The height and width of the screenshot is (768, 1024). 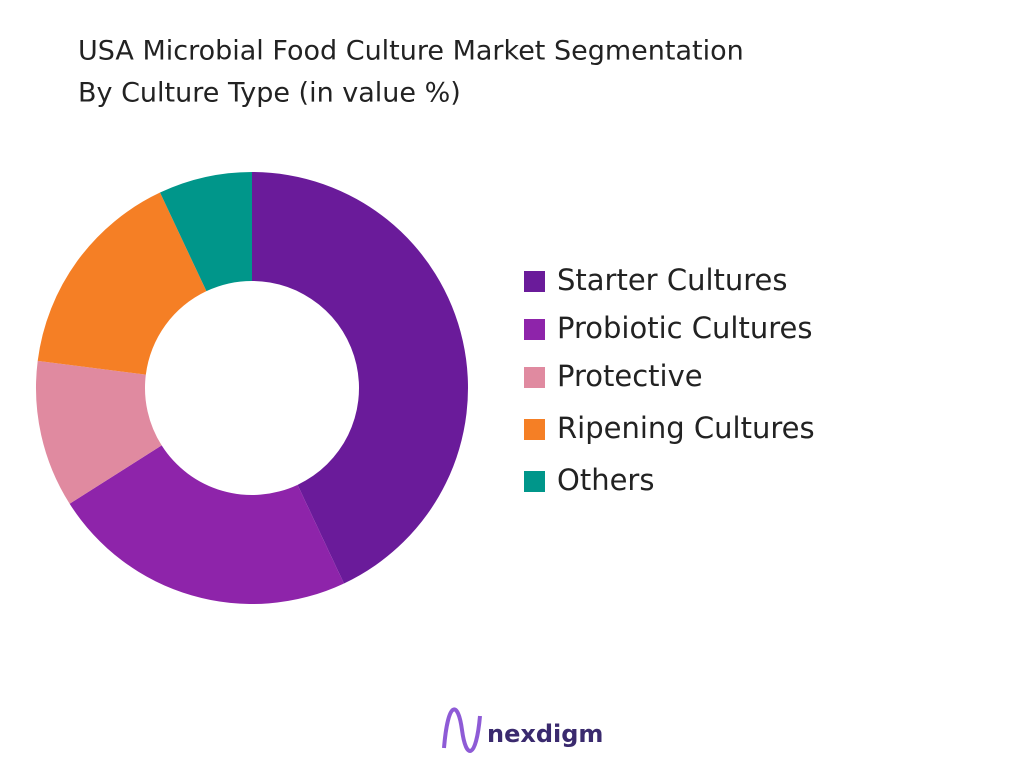 I want to click on legend-label: Ripening Cultures, so click(x=686, y=428).